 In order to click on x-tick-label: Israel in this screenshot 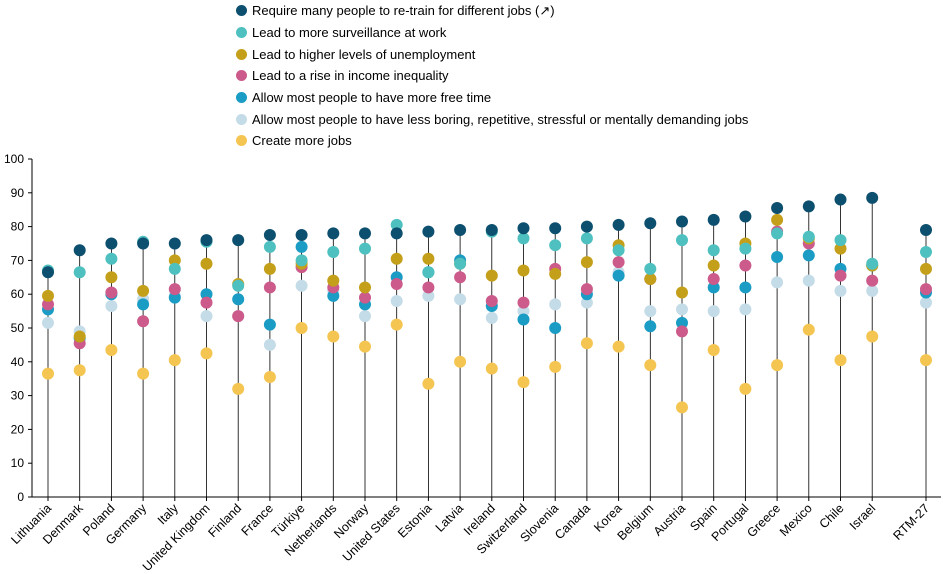, I will do `click(863, 517)`.